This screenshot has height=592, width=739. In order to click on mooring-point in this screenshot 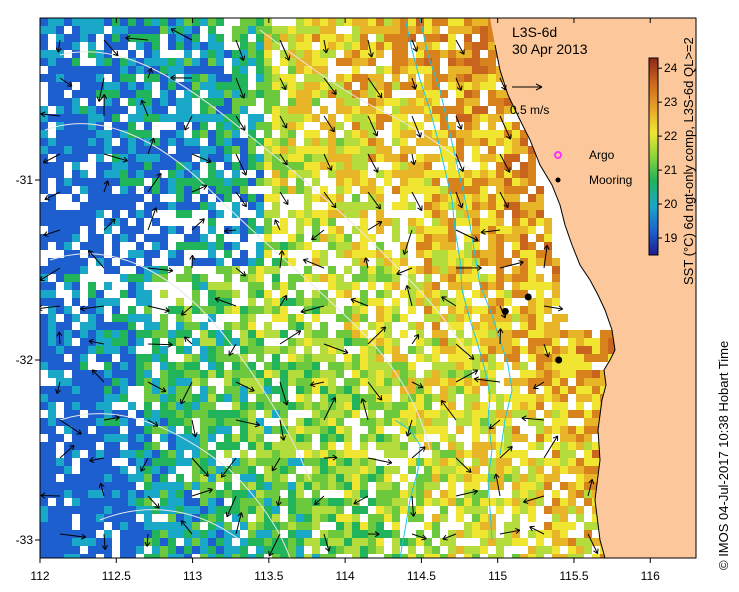, I will do `click(528, 297)`.